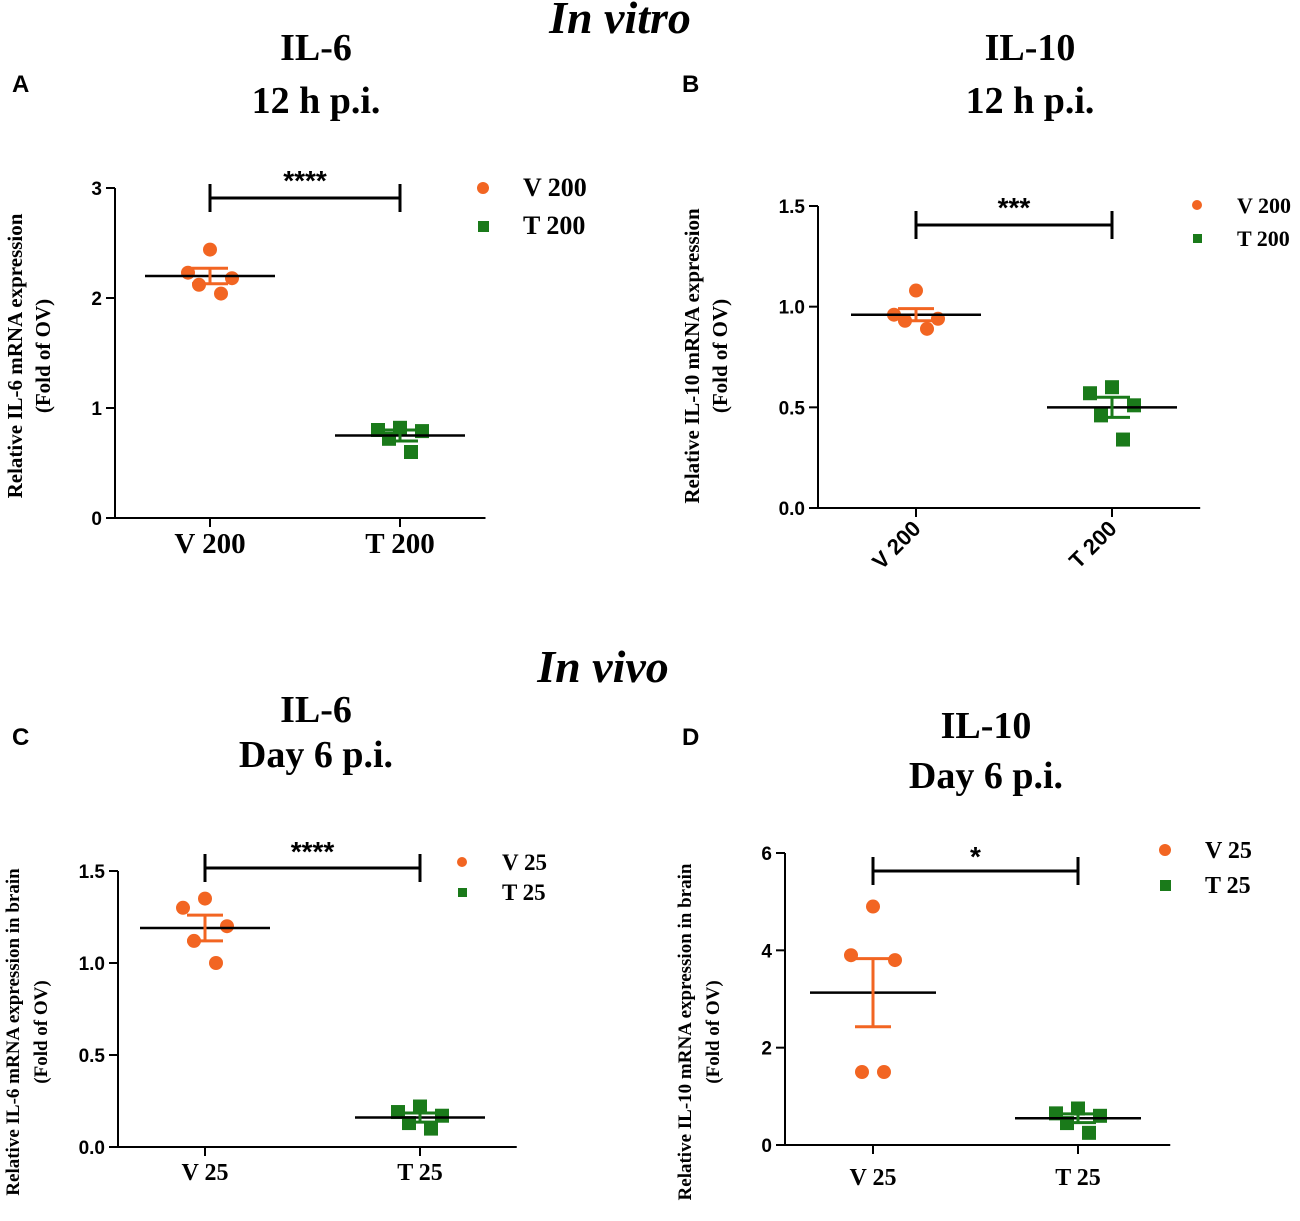  I want to click on y-axis-label-line1: Relative IL-6 mRNA expression, so click(15, 355).